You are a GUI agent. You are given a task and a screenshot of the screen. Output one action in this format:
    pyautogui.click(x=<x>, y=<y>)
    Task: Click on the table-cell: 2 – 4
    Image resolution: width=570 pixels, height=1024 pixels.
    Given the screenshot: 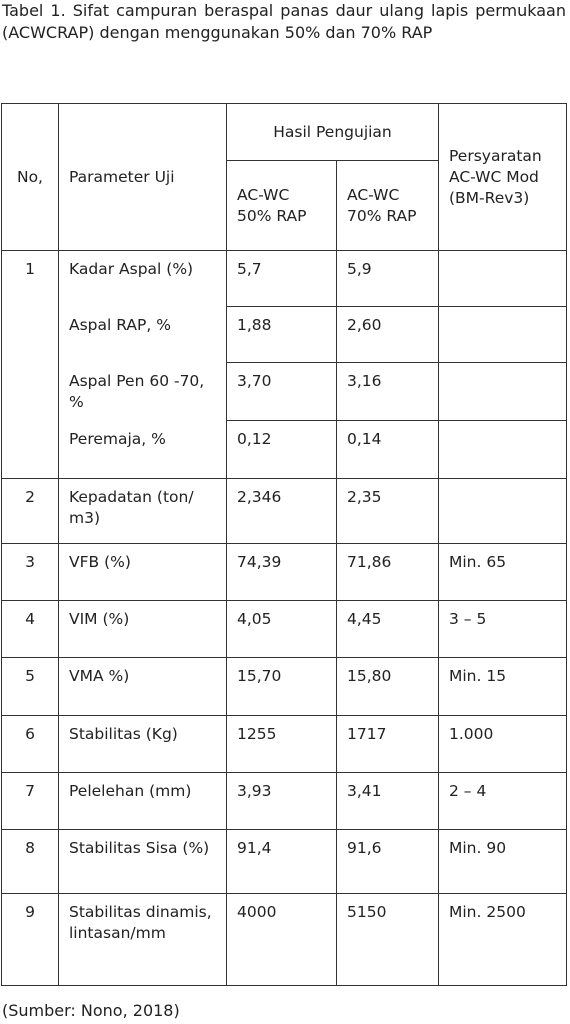 What is the action you would take?
    pyautogui.click(x=502, y=801)
    